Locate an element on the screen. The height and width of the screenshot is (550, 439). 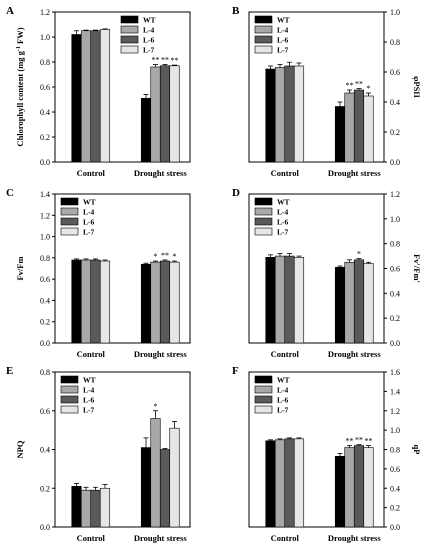
y-axis-label-part: Fv'/Fm' is located at coordinates (417, 268).